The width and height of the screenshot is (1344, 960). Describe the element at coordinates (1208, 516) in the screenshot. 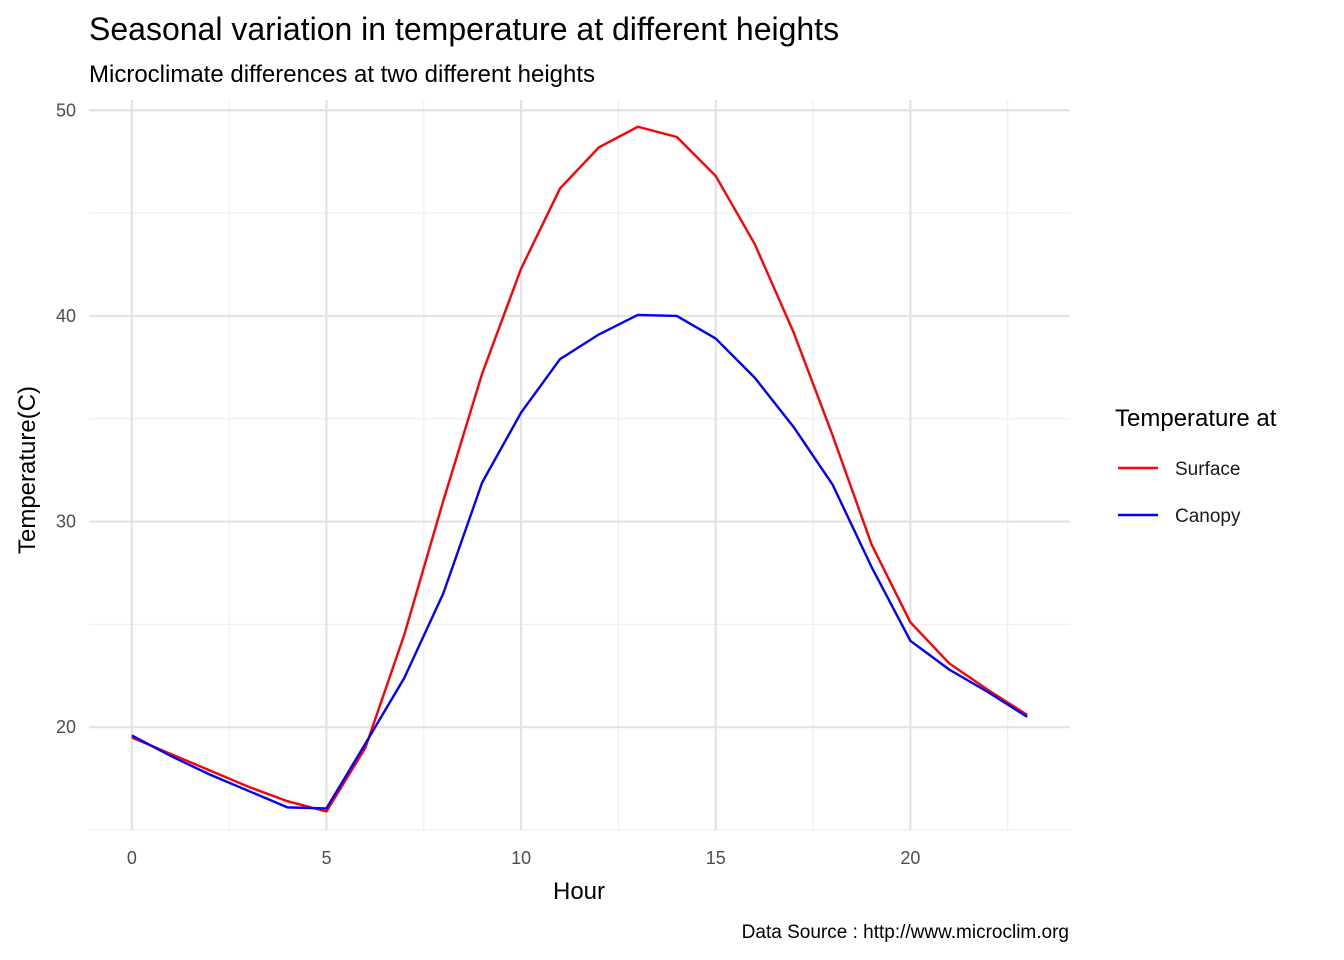

I see `legend-label-canopy: Canopy` at that location.